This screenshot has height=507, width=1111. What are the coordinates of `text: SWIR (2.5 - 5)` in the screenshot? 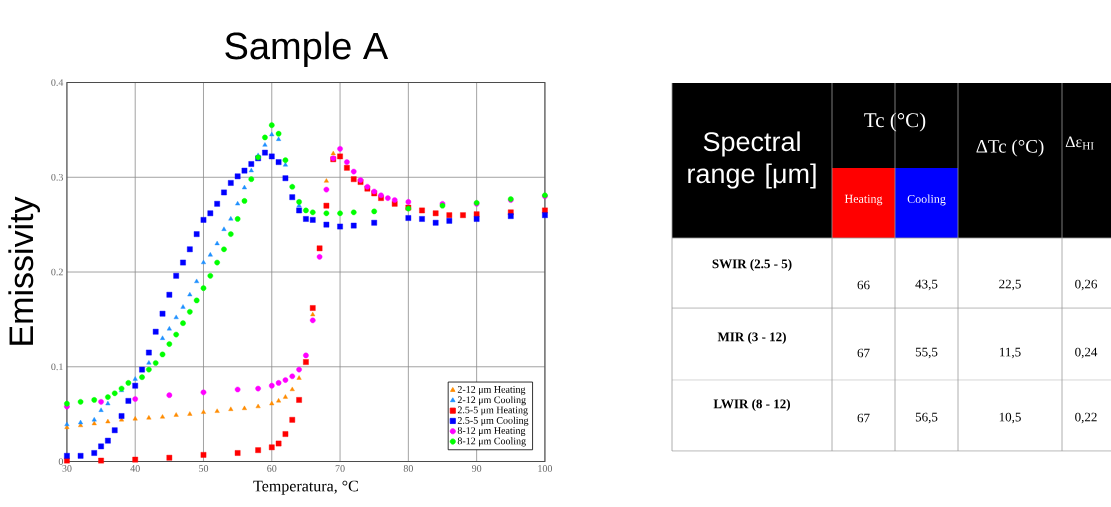 It's located at (752, 265).